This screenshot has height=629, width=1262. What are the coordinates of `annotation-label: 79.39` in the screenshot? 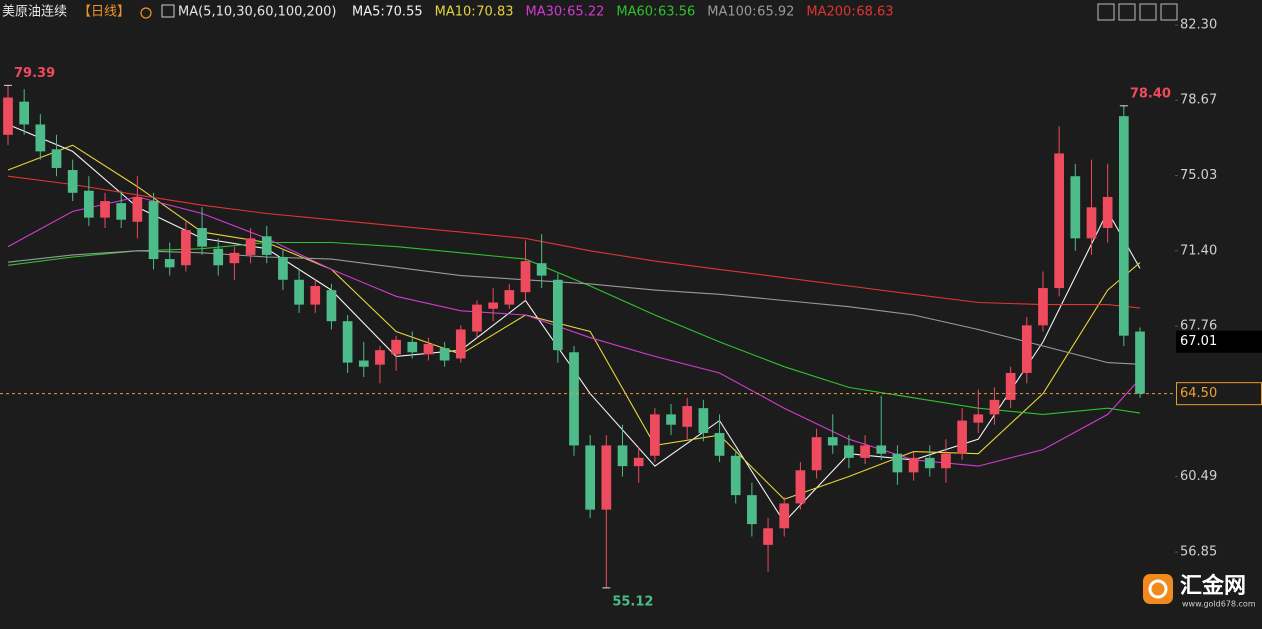 It's located at (34, 73).